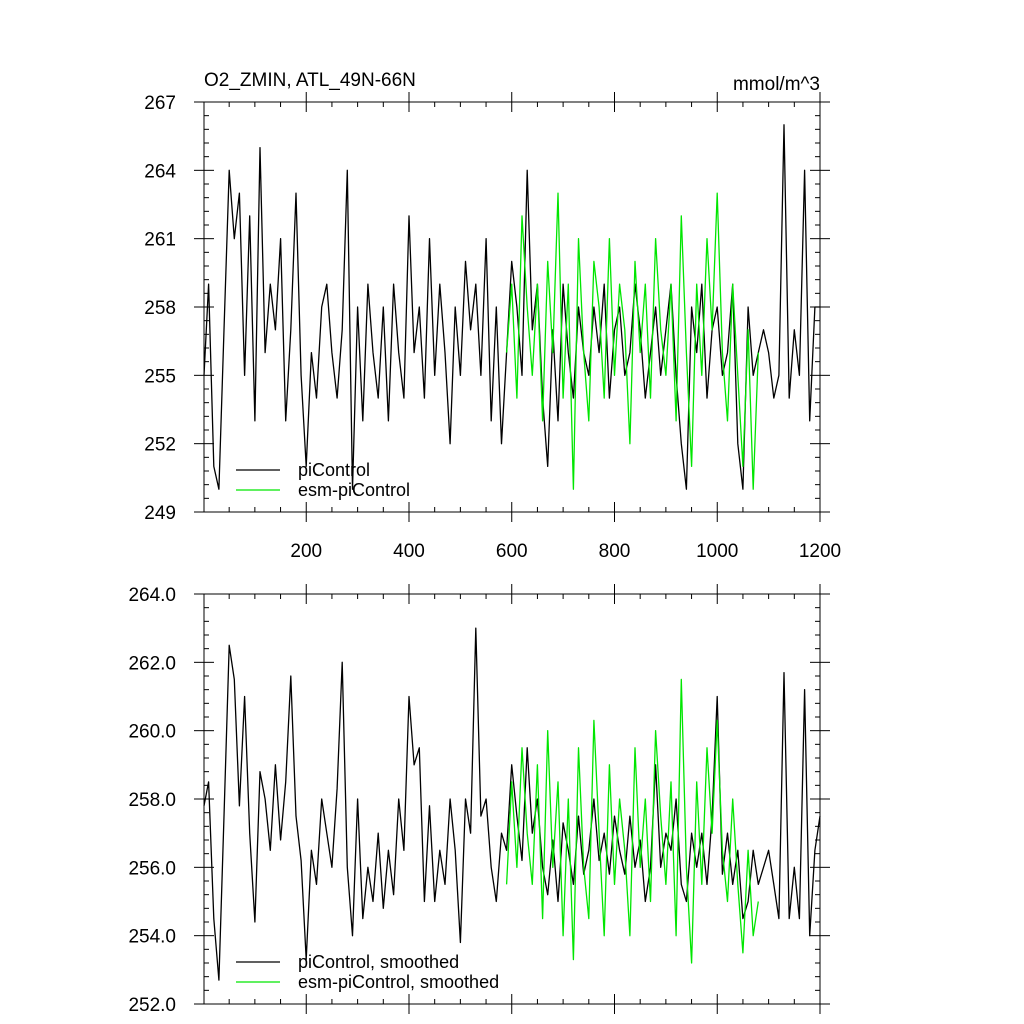  Describe the element at coordinates (152, 868) in the screenshot. I see `y-tick-label: 256.0` at that location.